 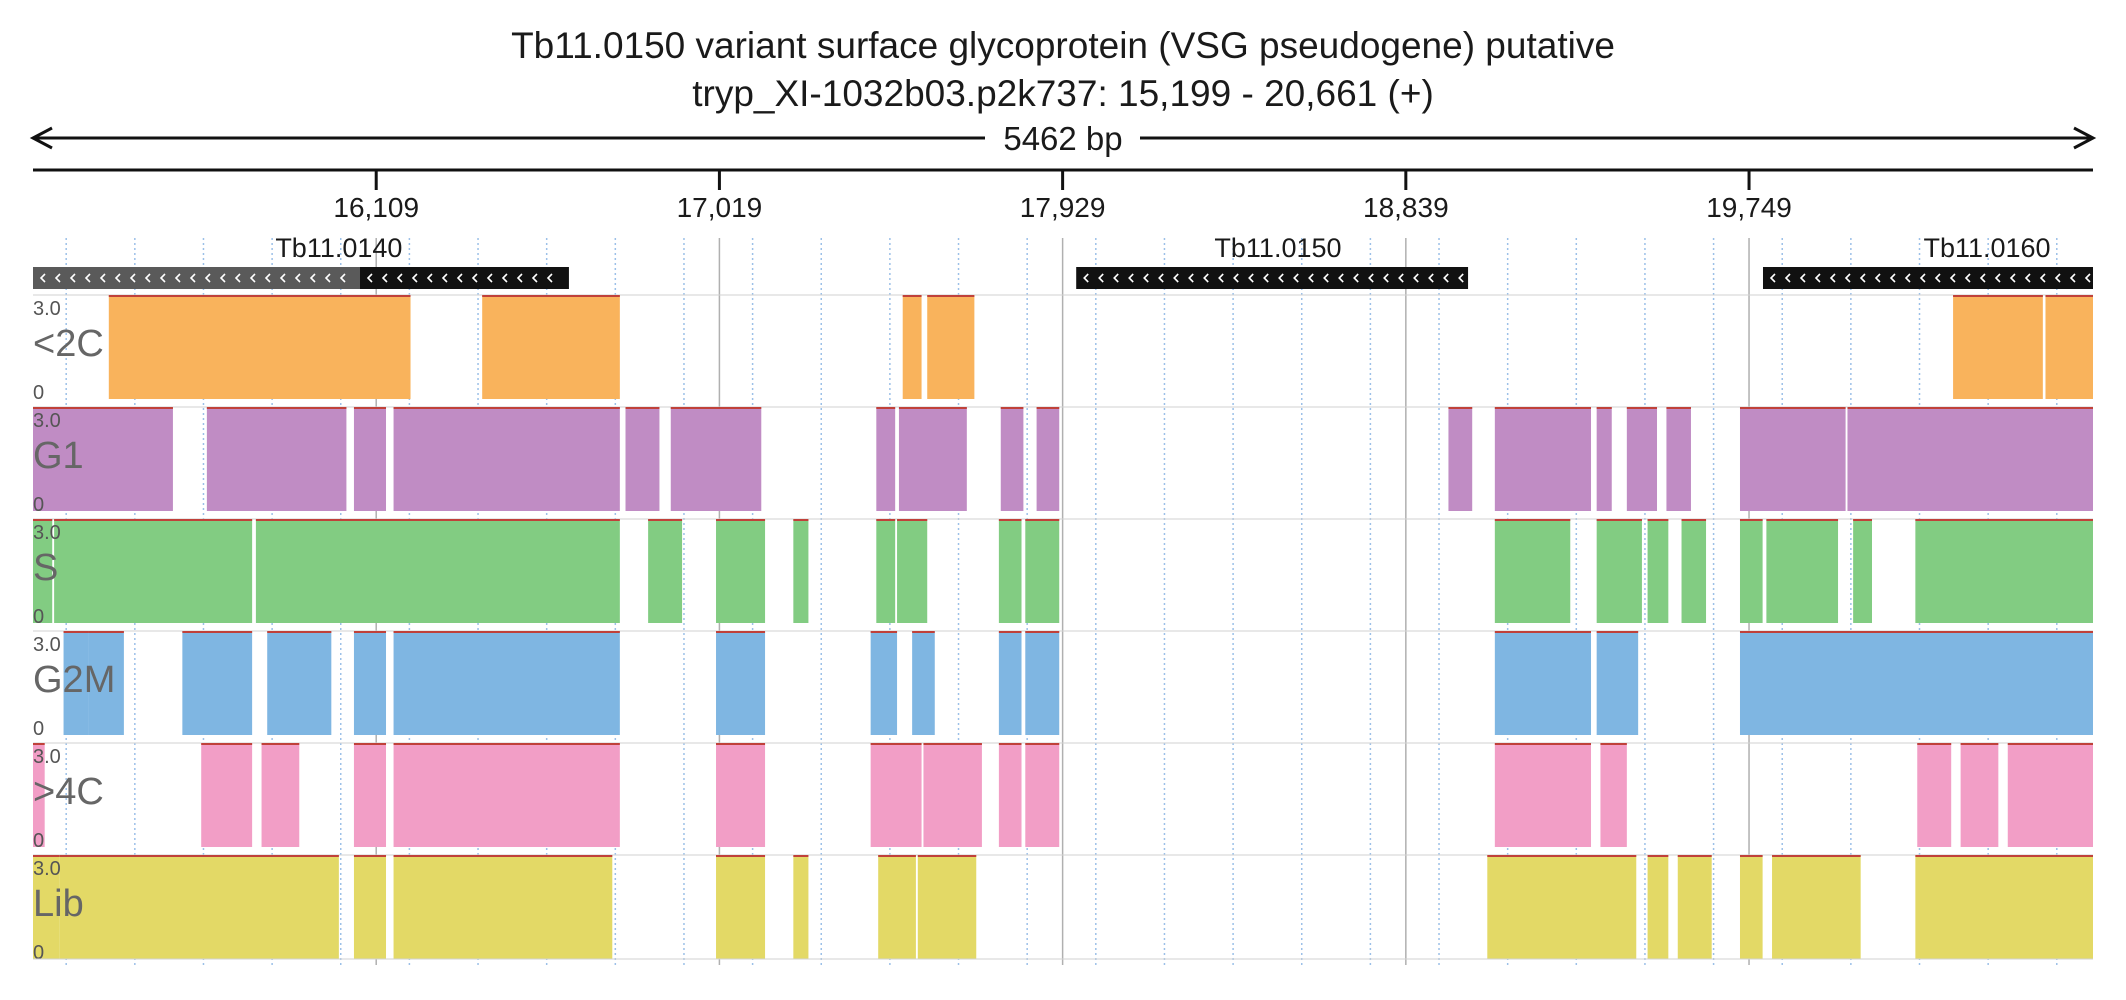 I want to click on coverage-track: 3.0 0 G1, so click(x=1063, y=461).